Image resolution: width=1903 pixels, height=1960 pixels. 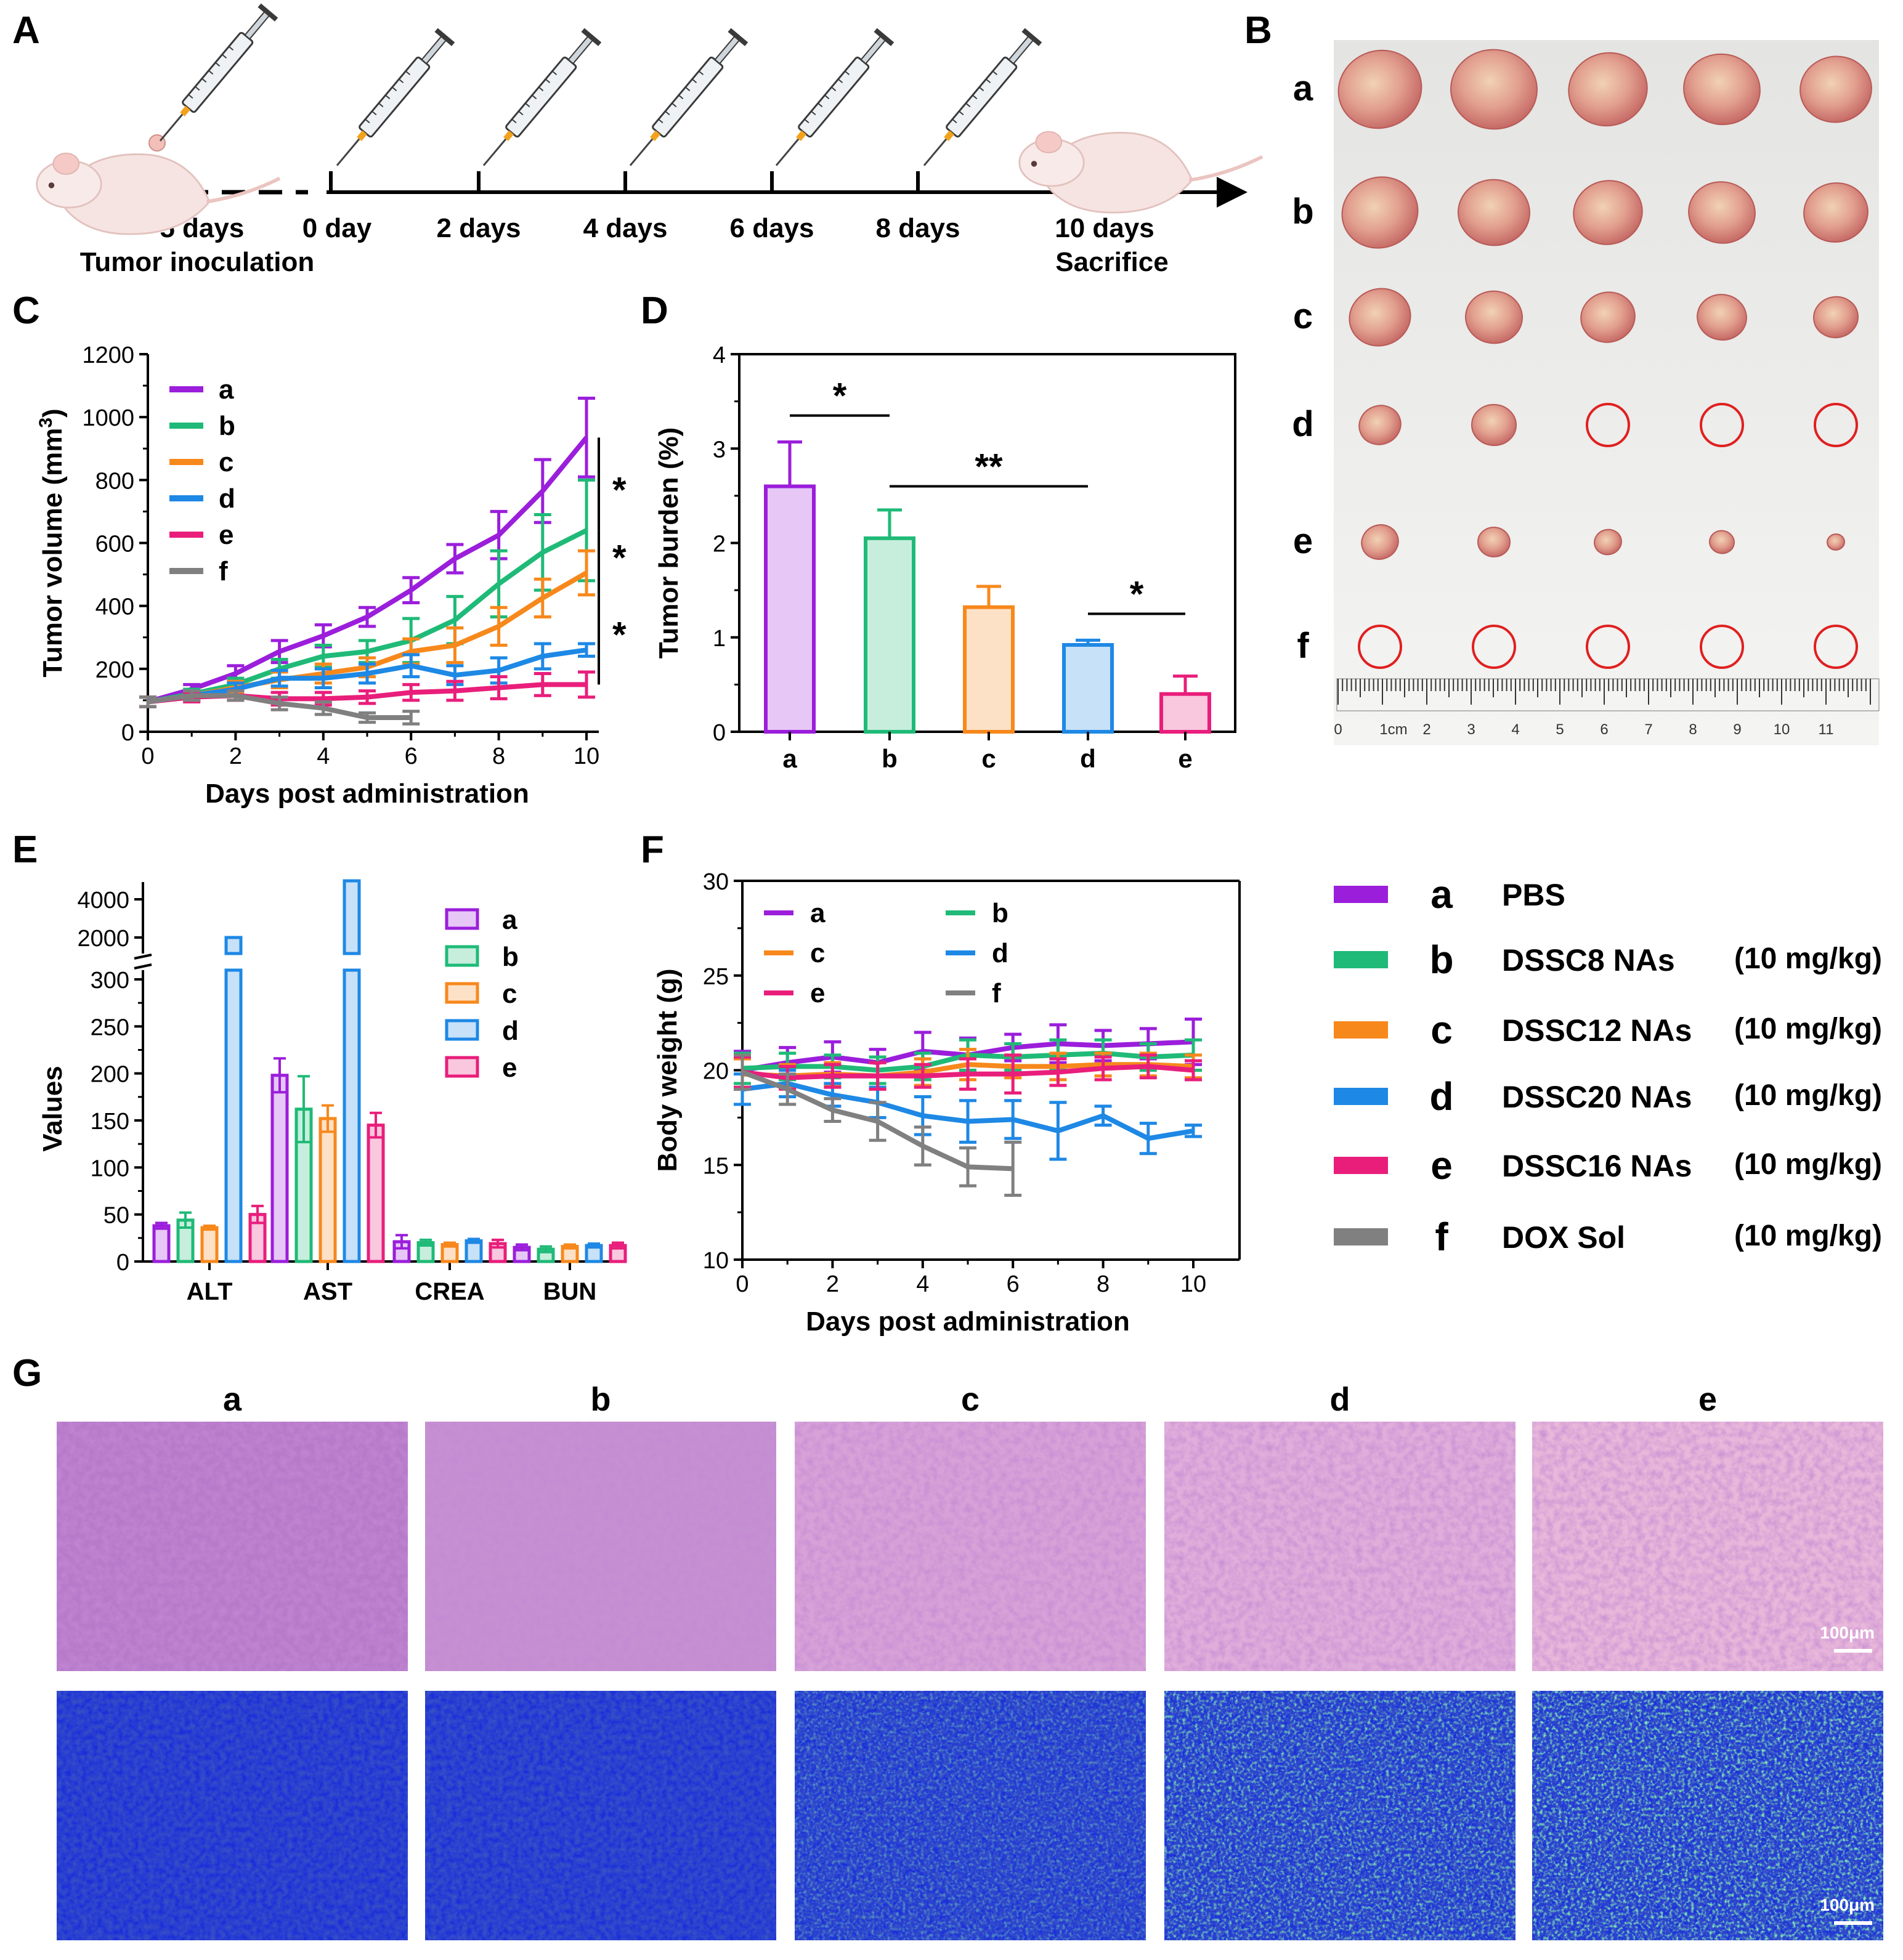 I want to click on y-axis-title-superscript: 3, so click(x=46, y=423).